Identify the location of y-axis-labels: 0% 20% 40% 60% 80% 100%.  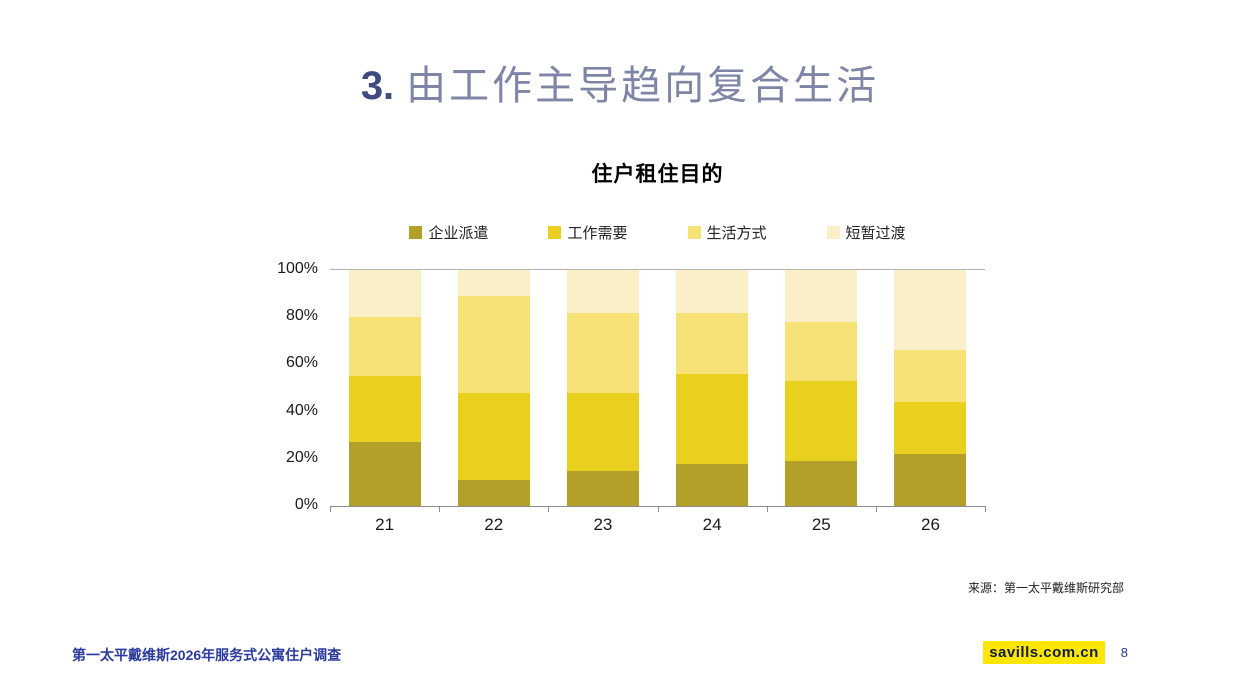
(274, 386).